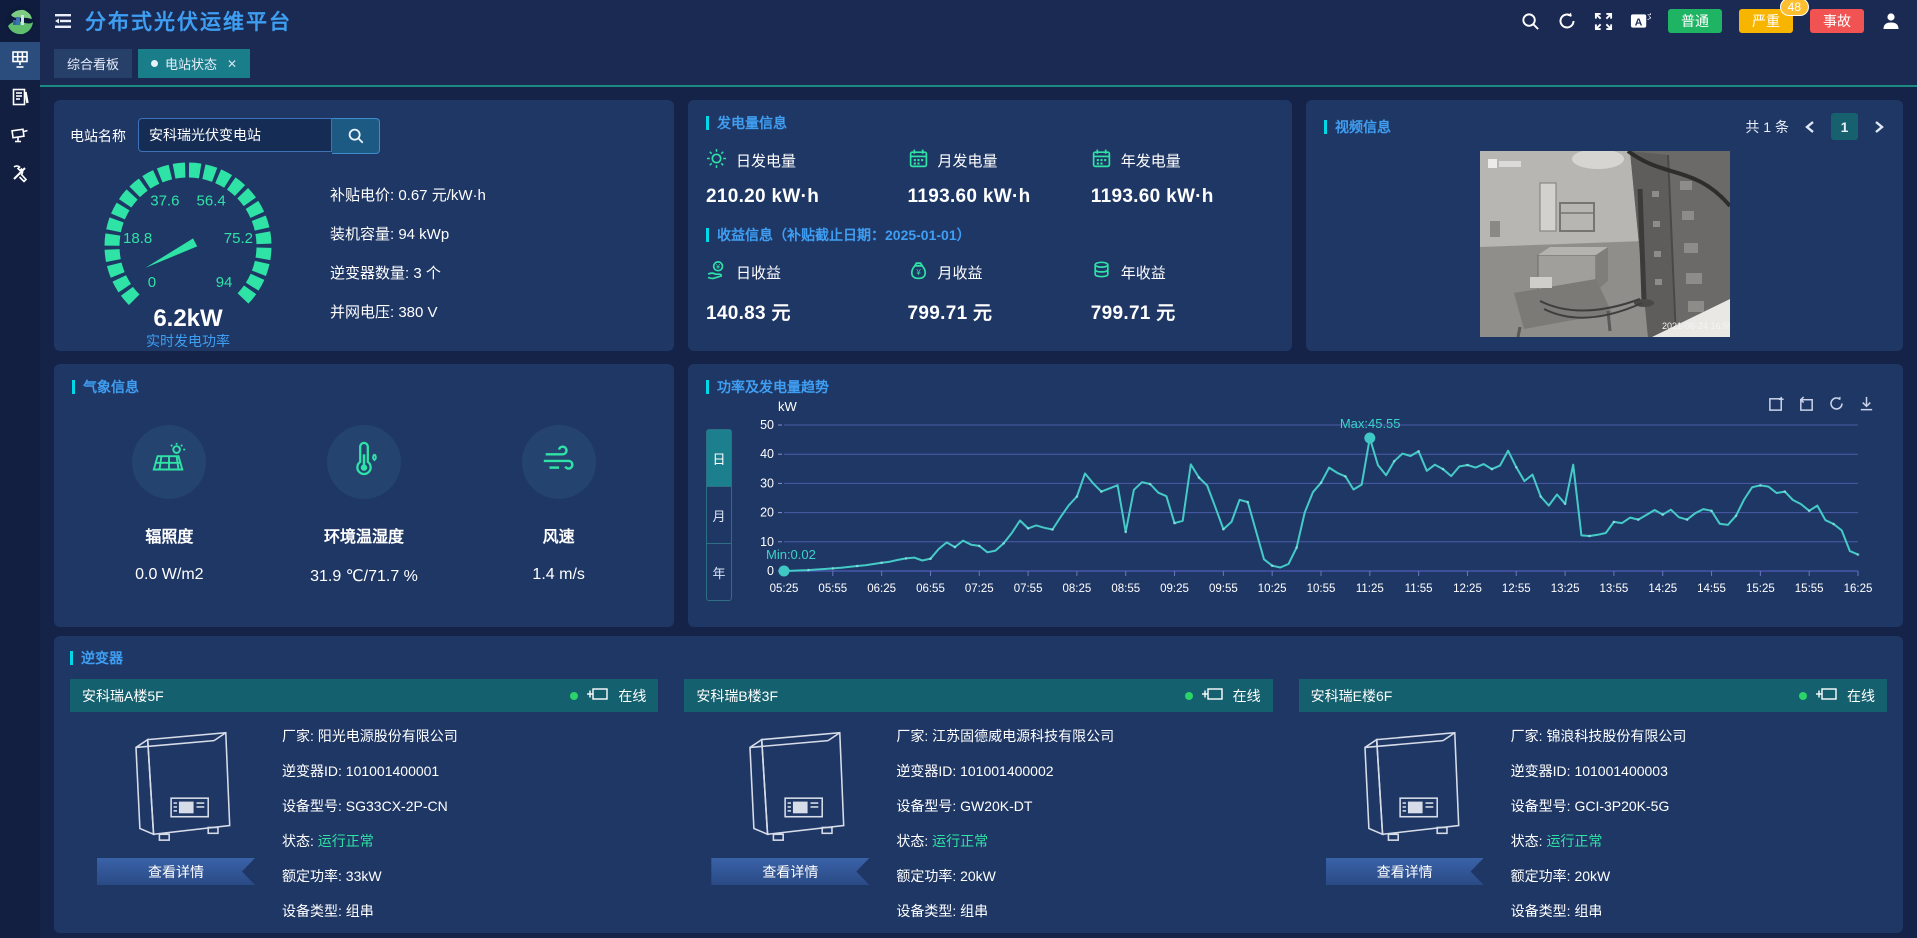 The width and height of the screenshot is (1917, 938). I want to click on tab-station-status: 电站状态 ✕, so click(194, 63).